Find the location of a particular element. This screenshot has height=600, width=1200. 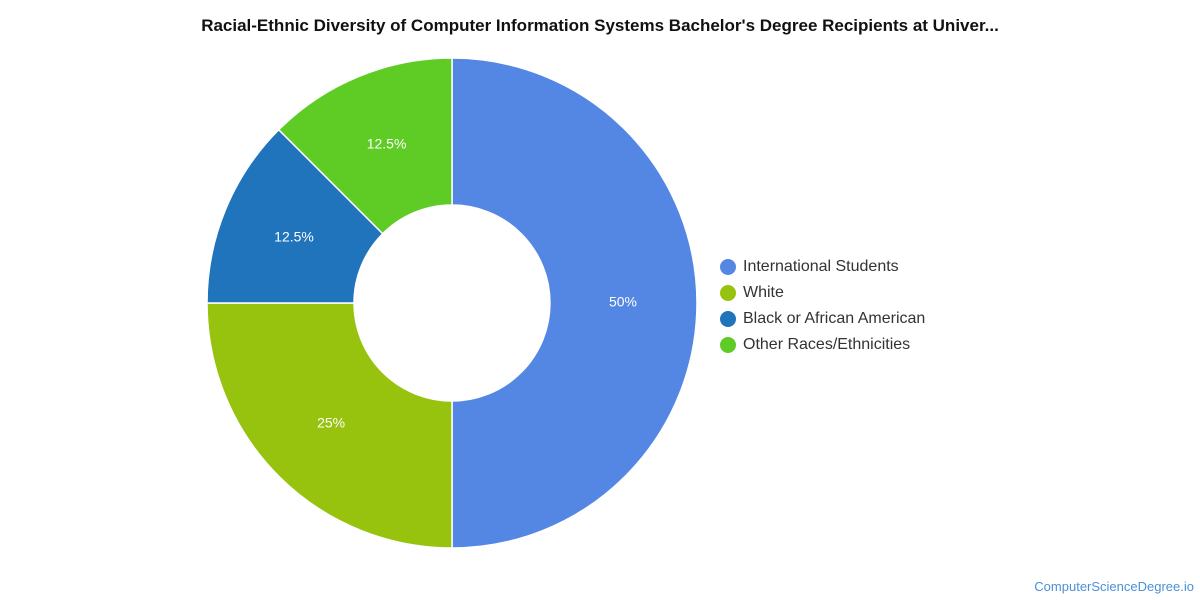

source-credit: ComputerScienceDegree.io is located at coordinates (1114, 586).